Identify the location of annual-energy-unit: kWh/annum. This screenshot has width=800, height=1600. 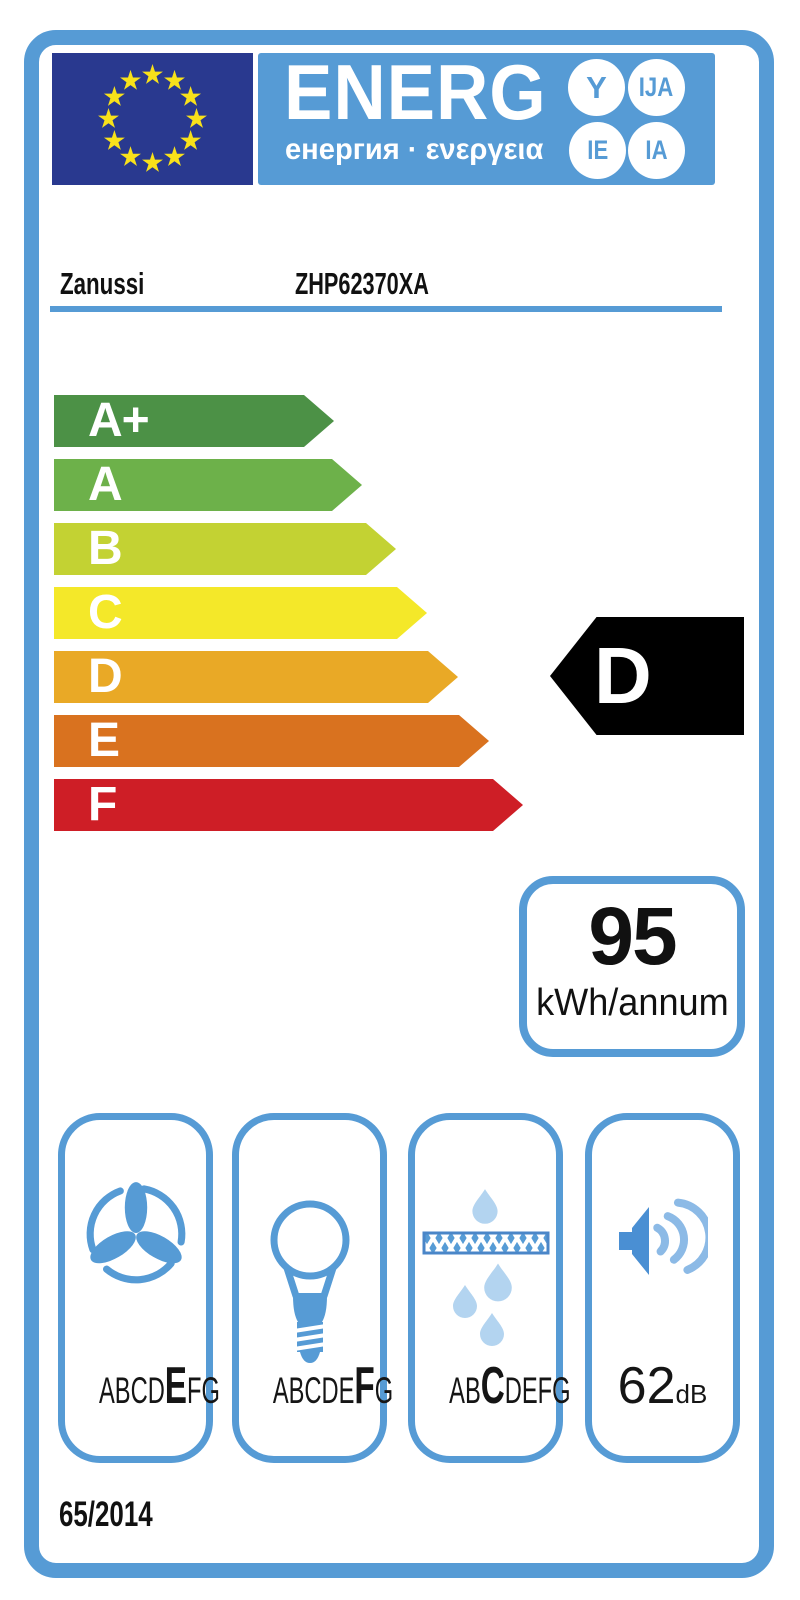
(632, 1003).